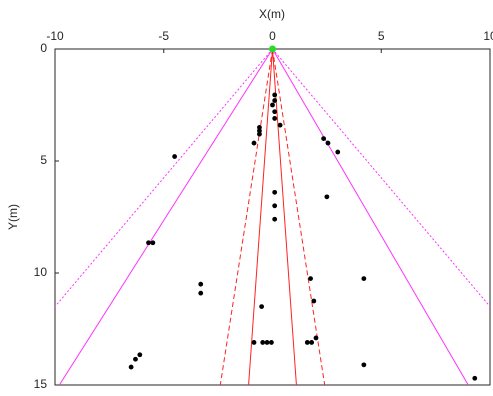 Image resolution: width=493 pixels, height=396 pixels. I want to click on y-tick-label: 5, so click(43, 160).